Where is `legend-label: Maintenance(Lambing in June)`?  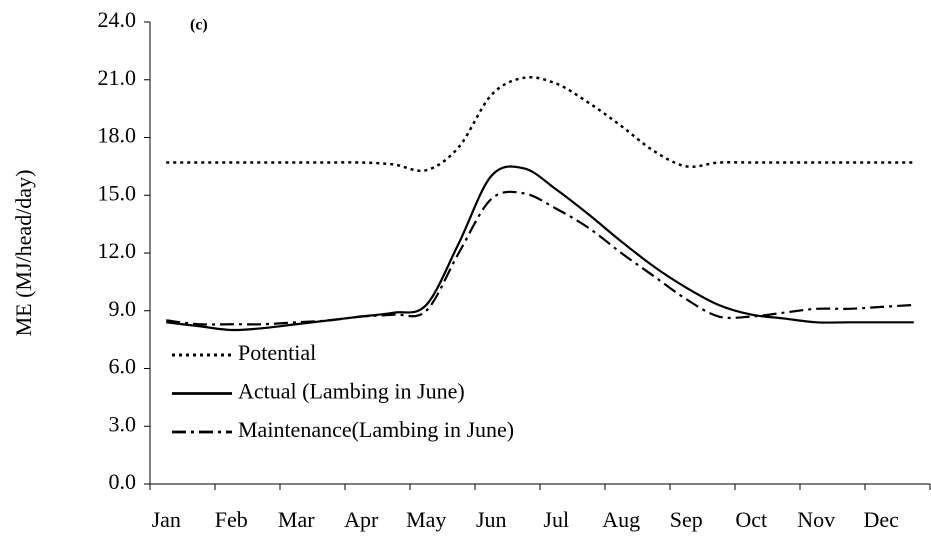
legend-label: Maintenance(Lambing in June) is located at coordinates (376, 429).